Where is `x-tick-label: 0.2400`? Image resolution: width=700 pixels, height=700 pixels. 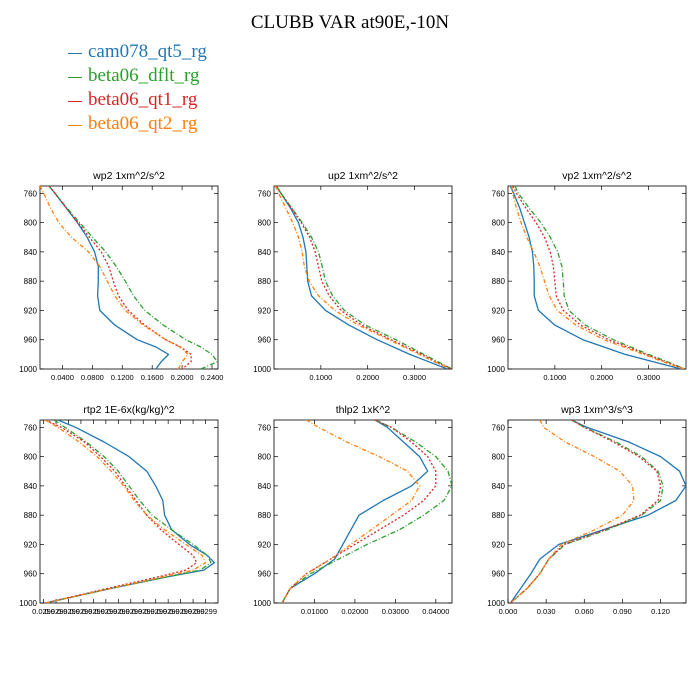 x-tick-label: 0.2400 is located at coordinates (212, 377).